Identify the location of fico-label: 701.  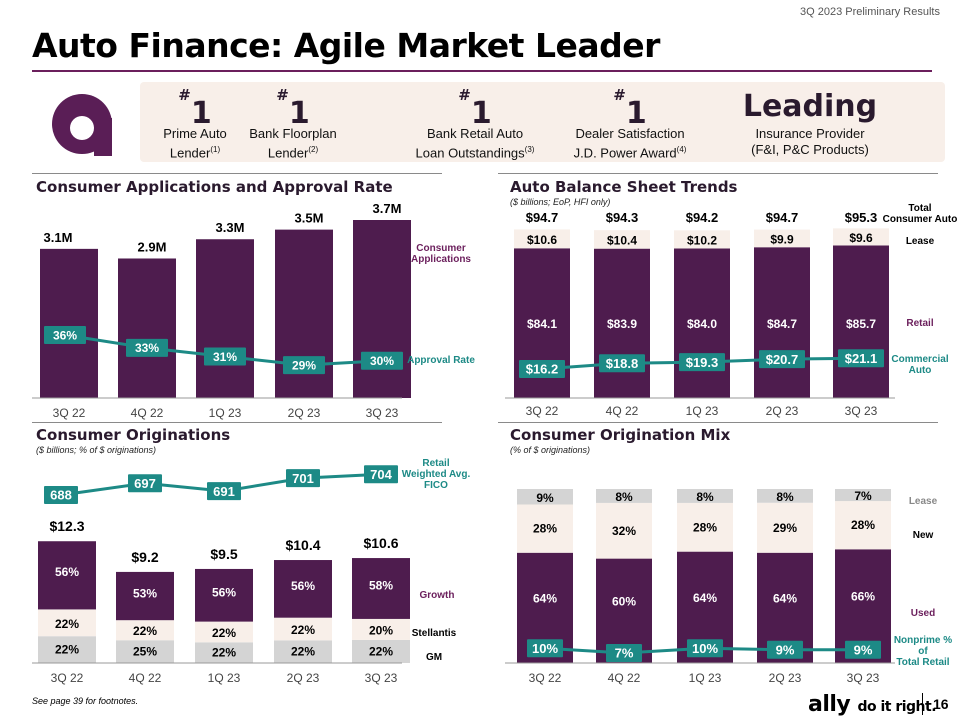
(303, 478).